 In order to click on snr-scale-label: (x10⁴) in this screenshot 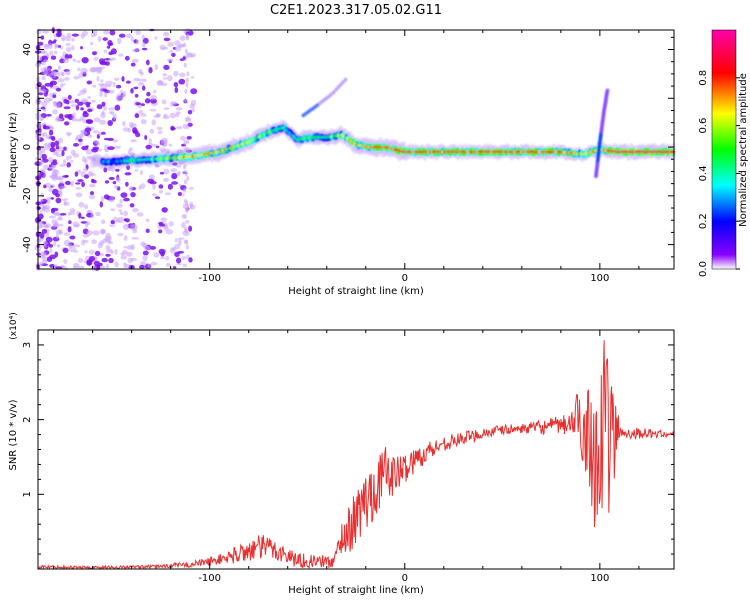, I will do `click(14, 325)`.